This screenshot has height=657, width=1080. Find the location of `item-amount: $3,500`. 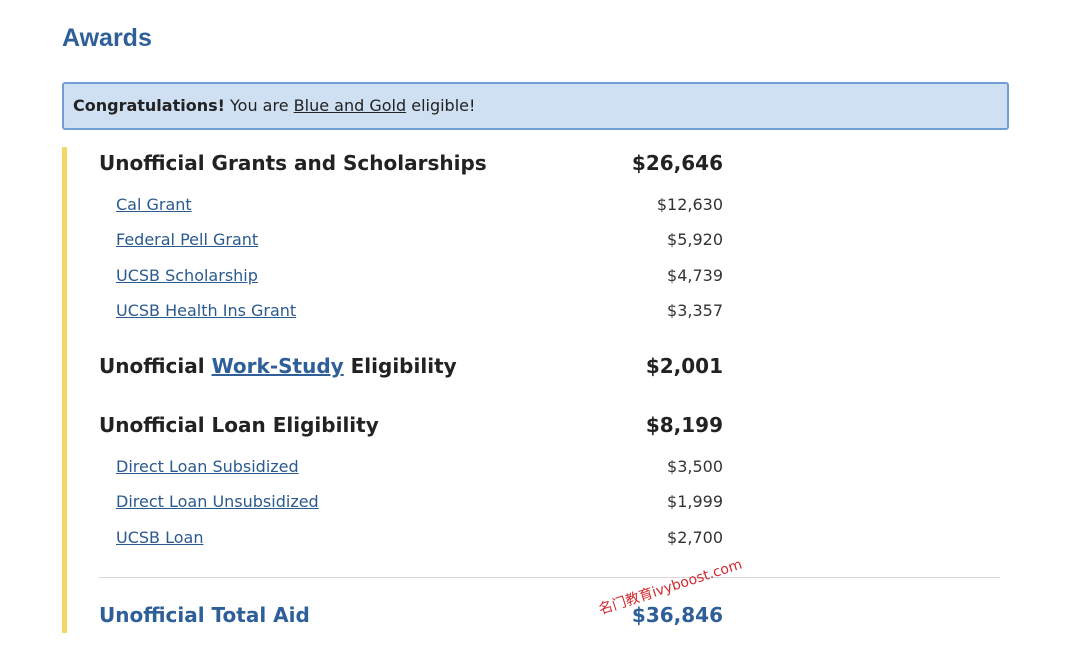

item-amount: $3,500 is located at coordinates (695, 466).